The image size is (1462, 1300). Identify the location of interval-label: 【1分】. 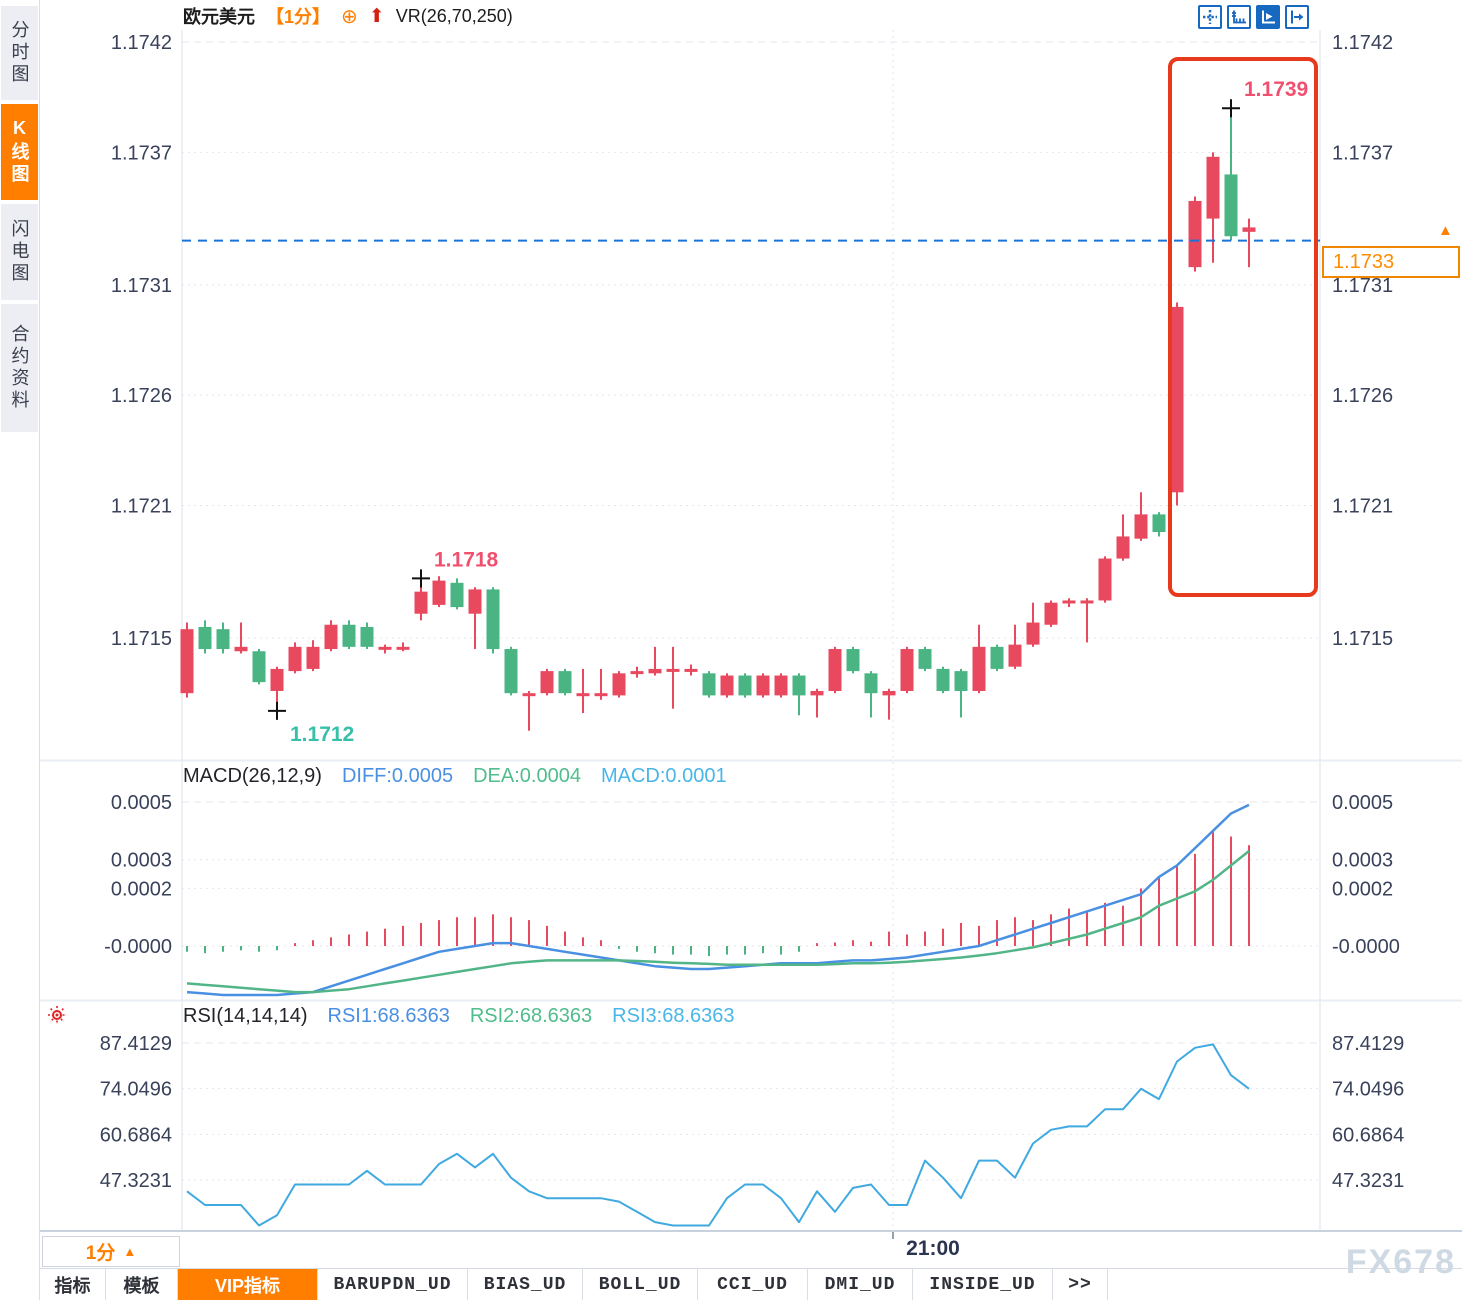
(298, 17).